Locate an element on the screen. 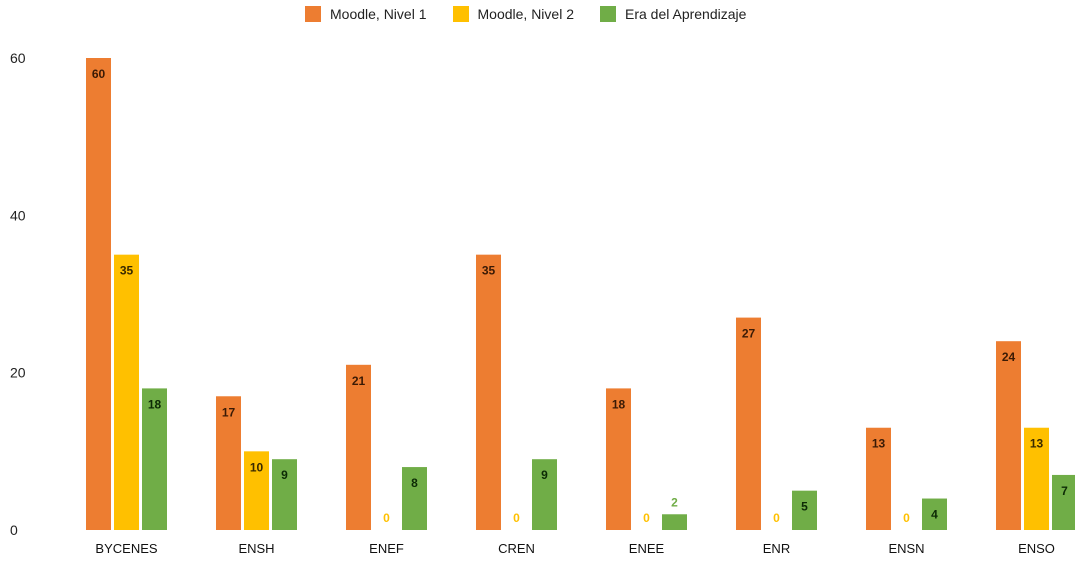 The height and width of the screenshot is (563, 1075). data-label: 2 is located at coordinates (674, 502).